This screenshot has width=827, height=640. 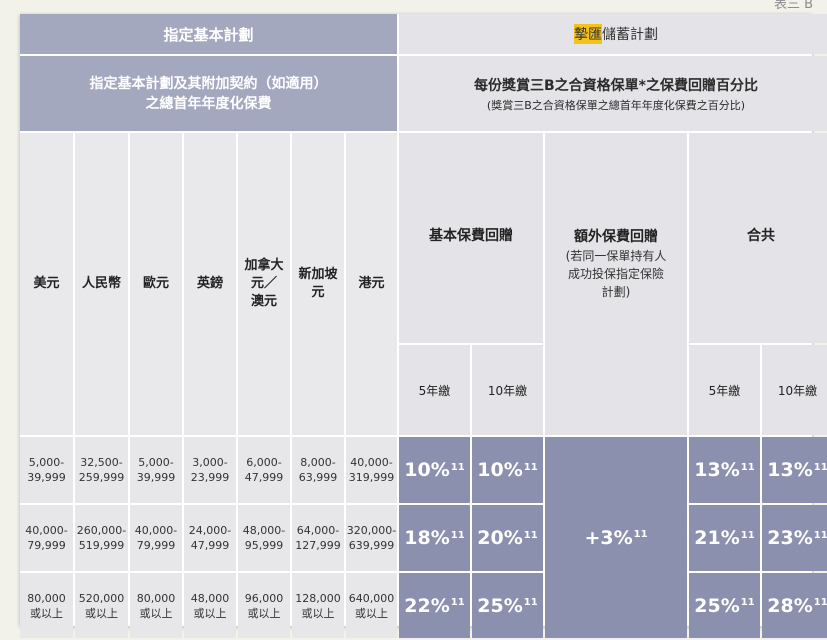 What do you see at coordinates (264, 470) in the screenshot?
I see `premium-band: 6,000- 47,999` at bounding box center [264, 470].